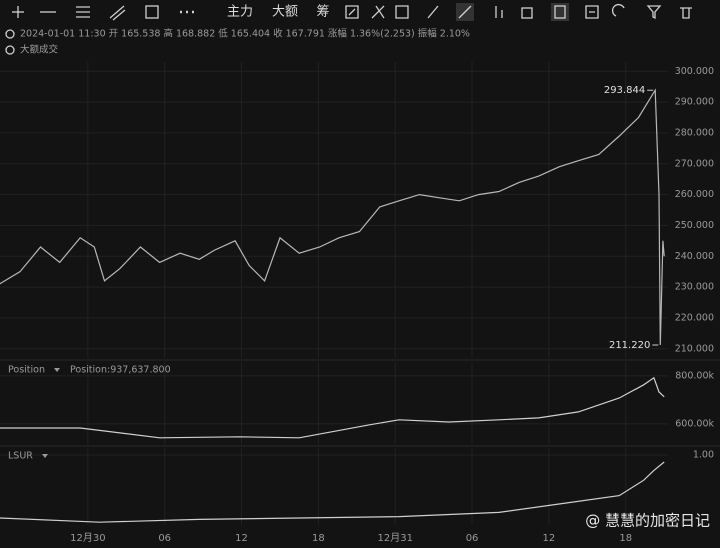 This screenshot has height=548, width=720. What do you see at coordinates (694, 194) in the screenshot?
I see `y-tick-label: 260.000` at bounding box center [694, 194].